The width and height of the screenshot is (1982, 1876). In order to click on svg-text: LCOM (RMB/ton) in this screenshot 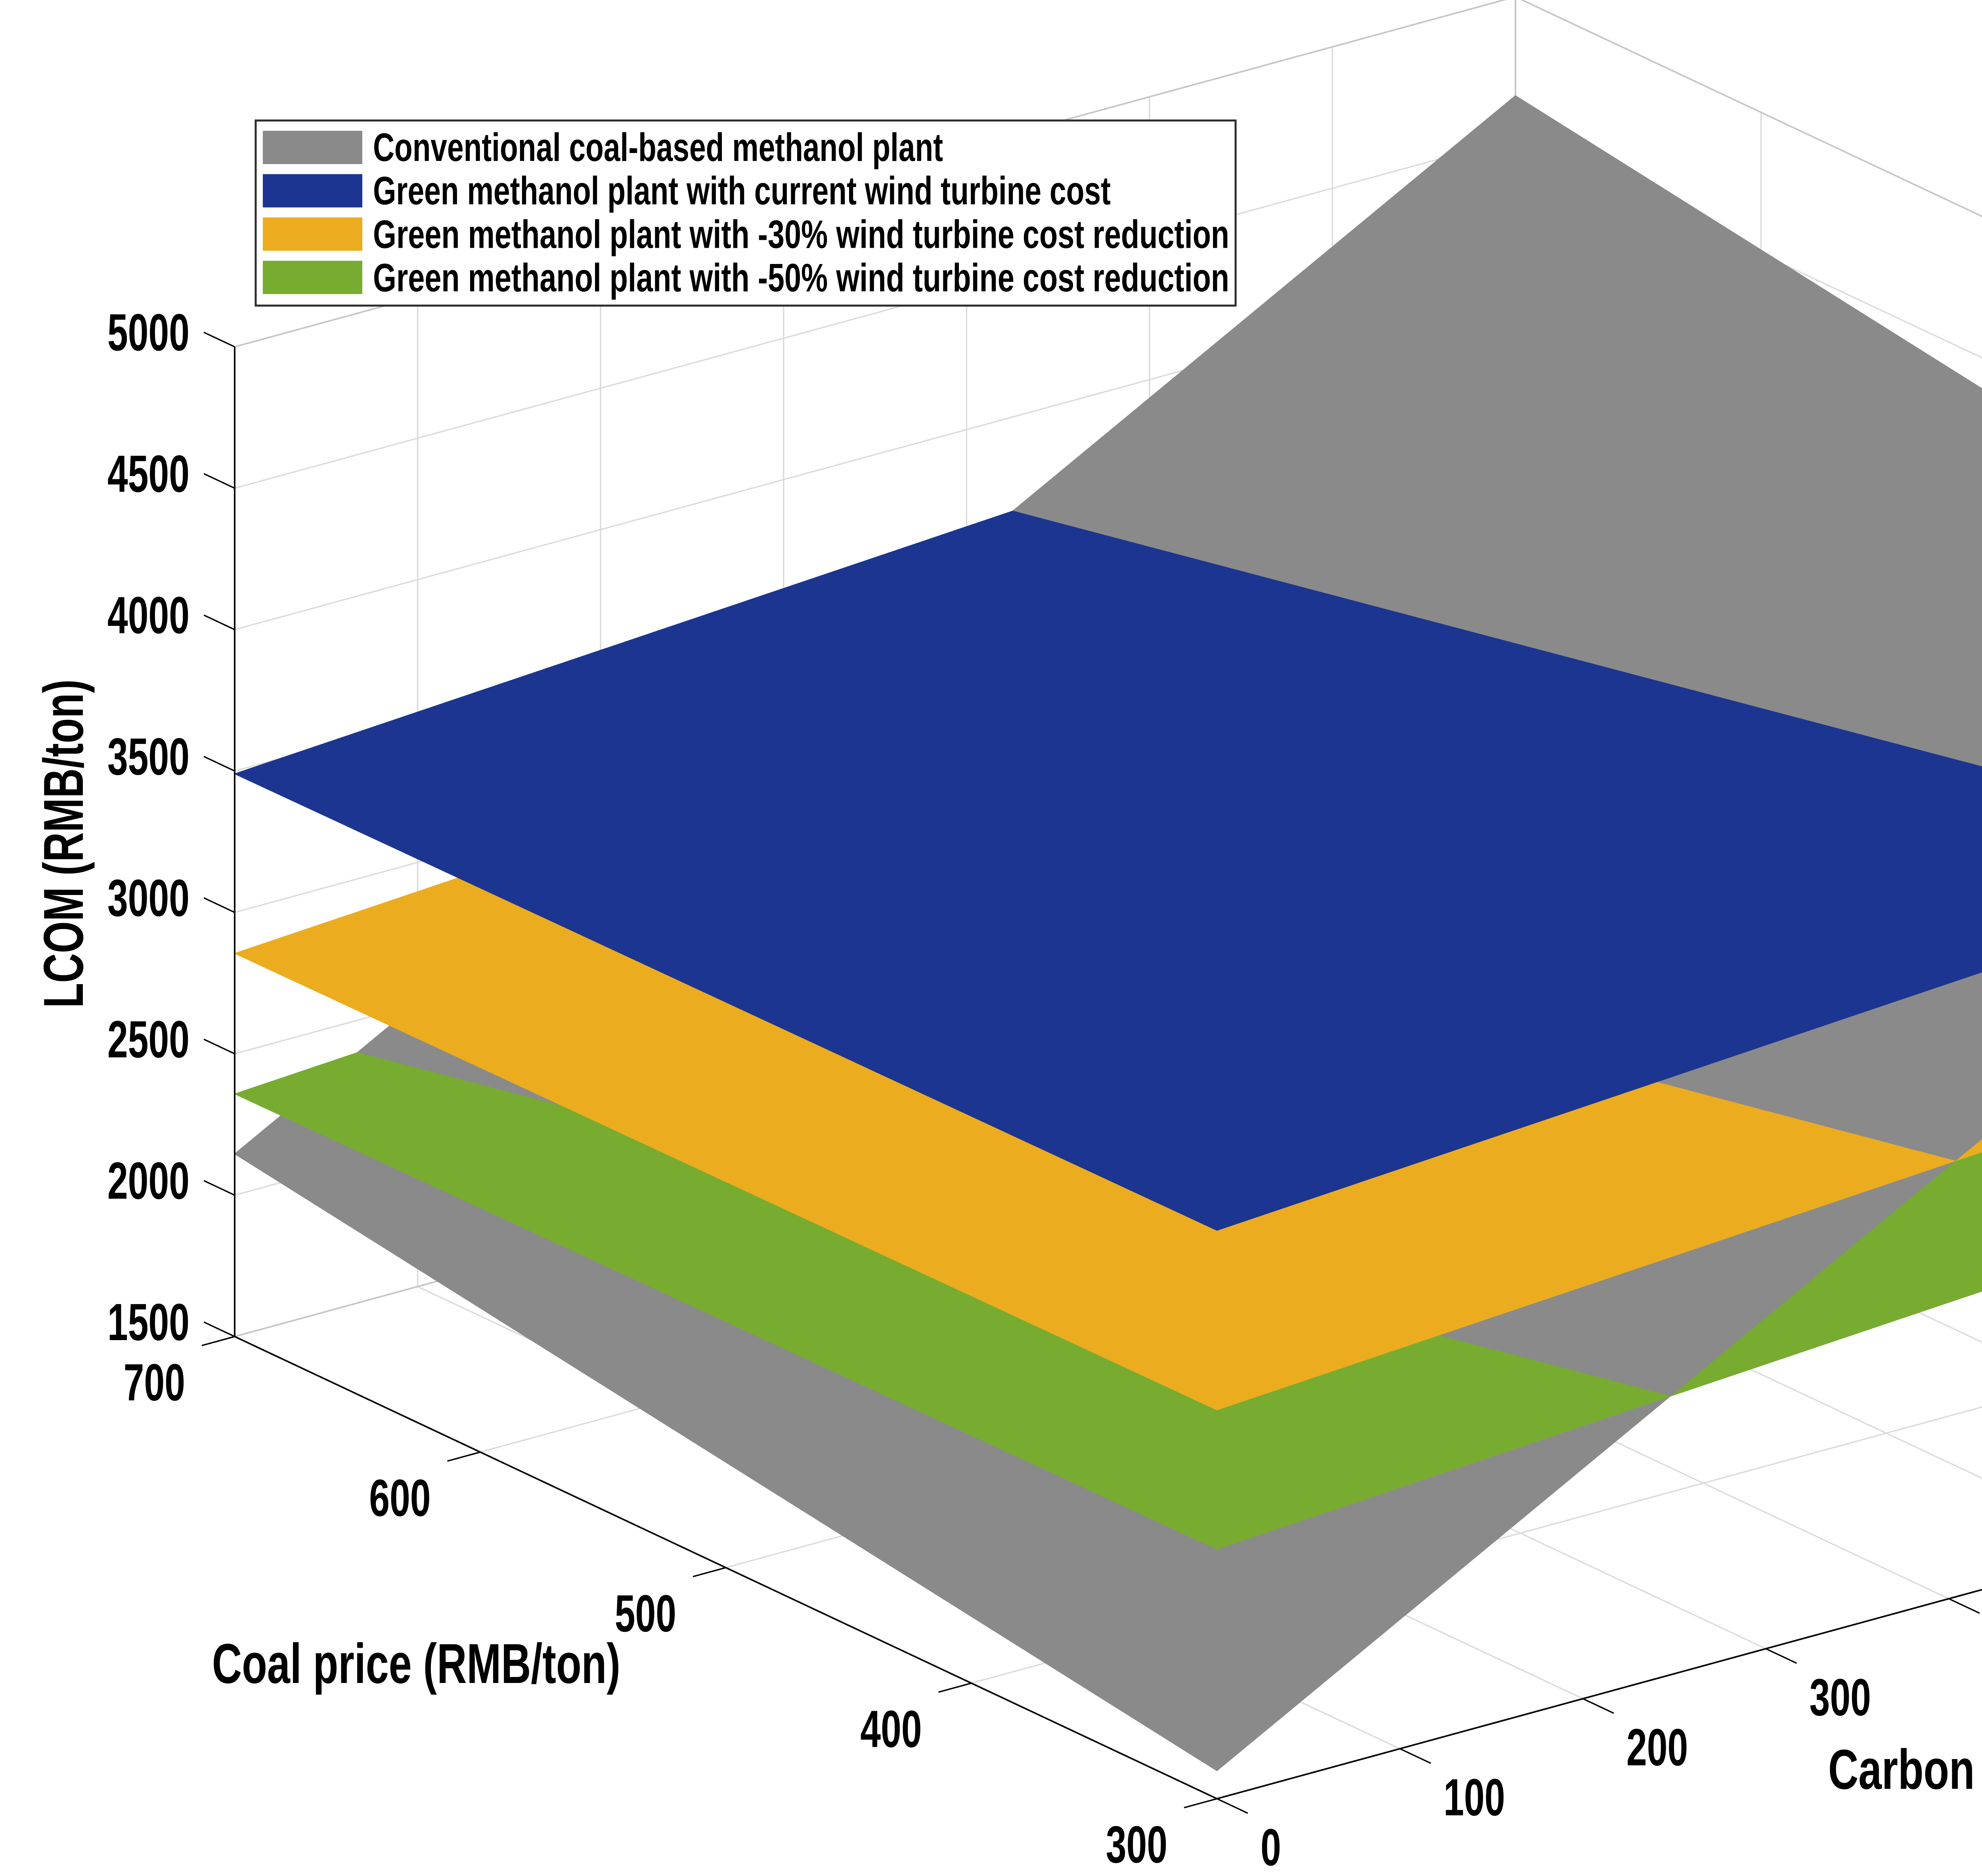, I will do `click(63, 844)`.